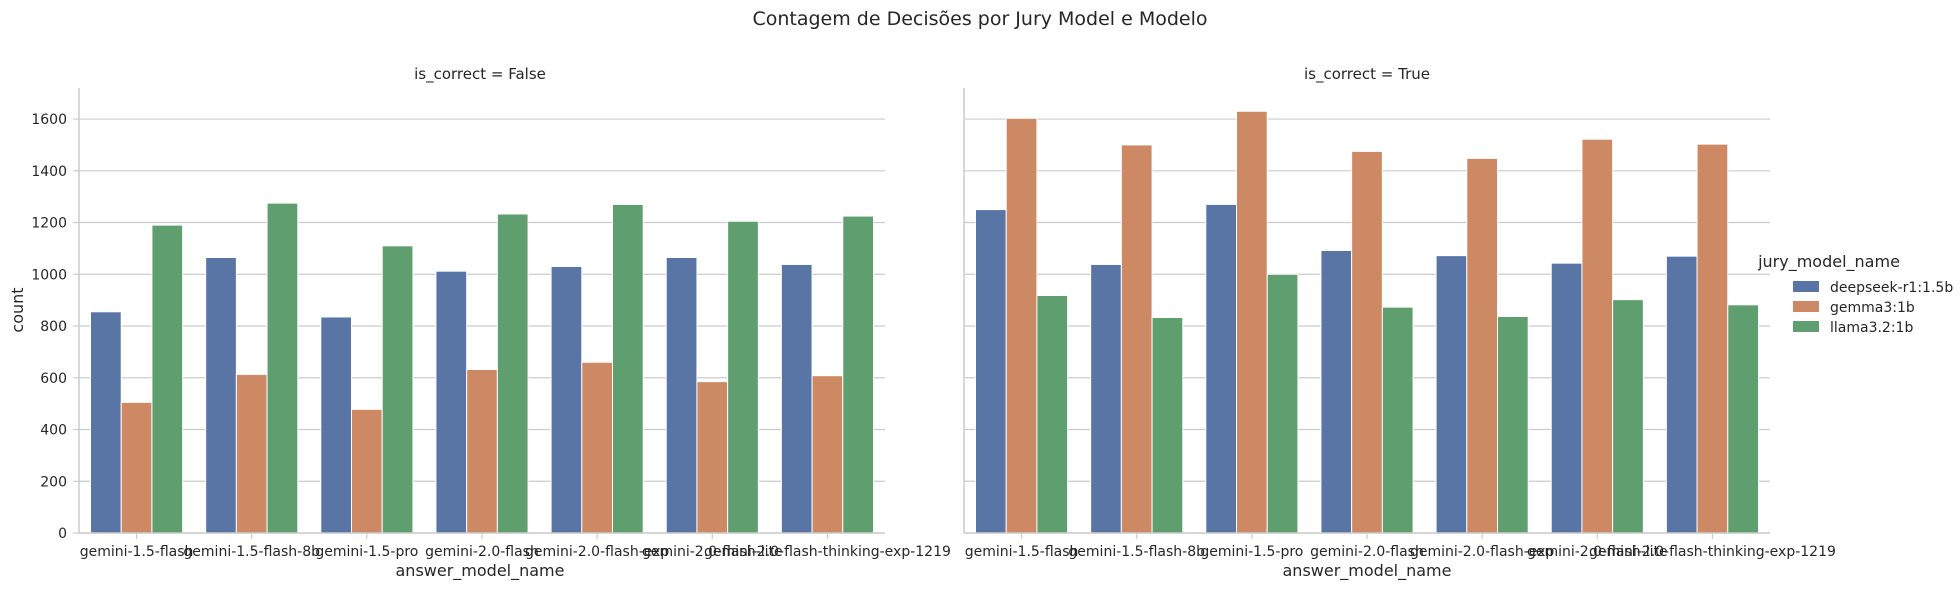 This screenshot has height=590, width=1960. Describe the element at coordinates (1367, 74) in the screenshot. I see `panel-title: is_correct = True` at that location.